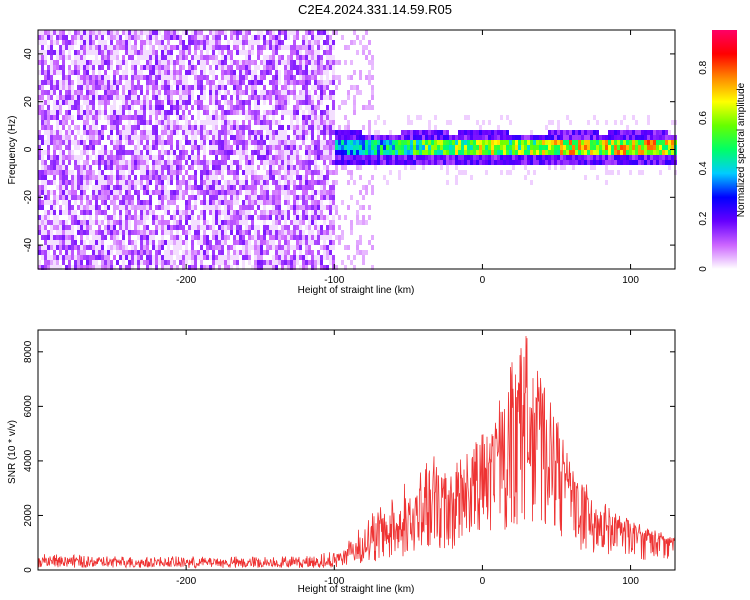  Describe the element at coordinates (703, 165) in the screenshot. I see `colorbar-ticks: 00.20.40.60.8` at that location.